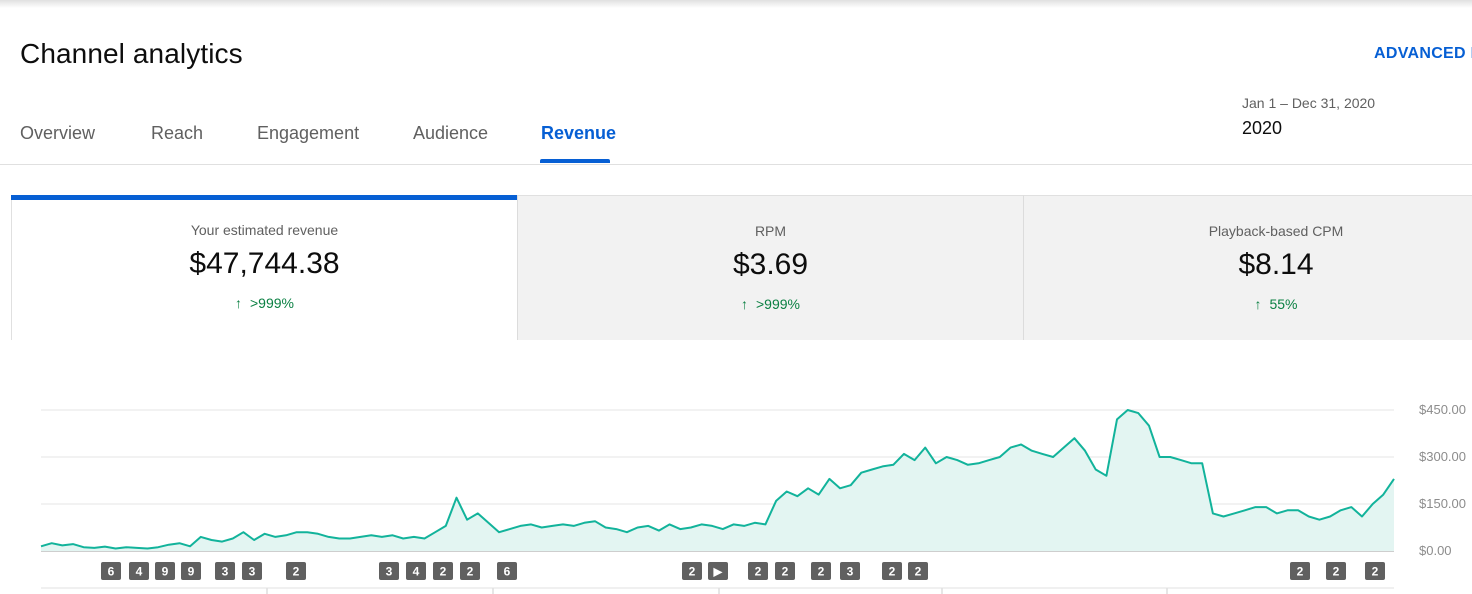  I want to click on metric-card-revenue: Your estimated revenue $47,744.38 ↑ >999%, so click(264, 267).